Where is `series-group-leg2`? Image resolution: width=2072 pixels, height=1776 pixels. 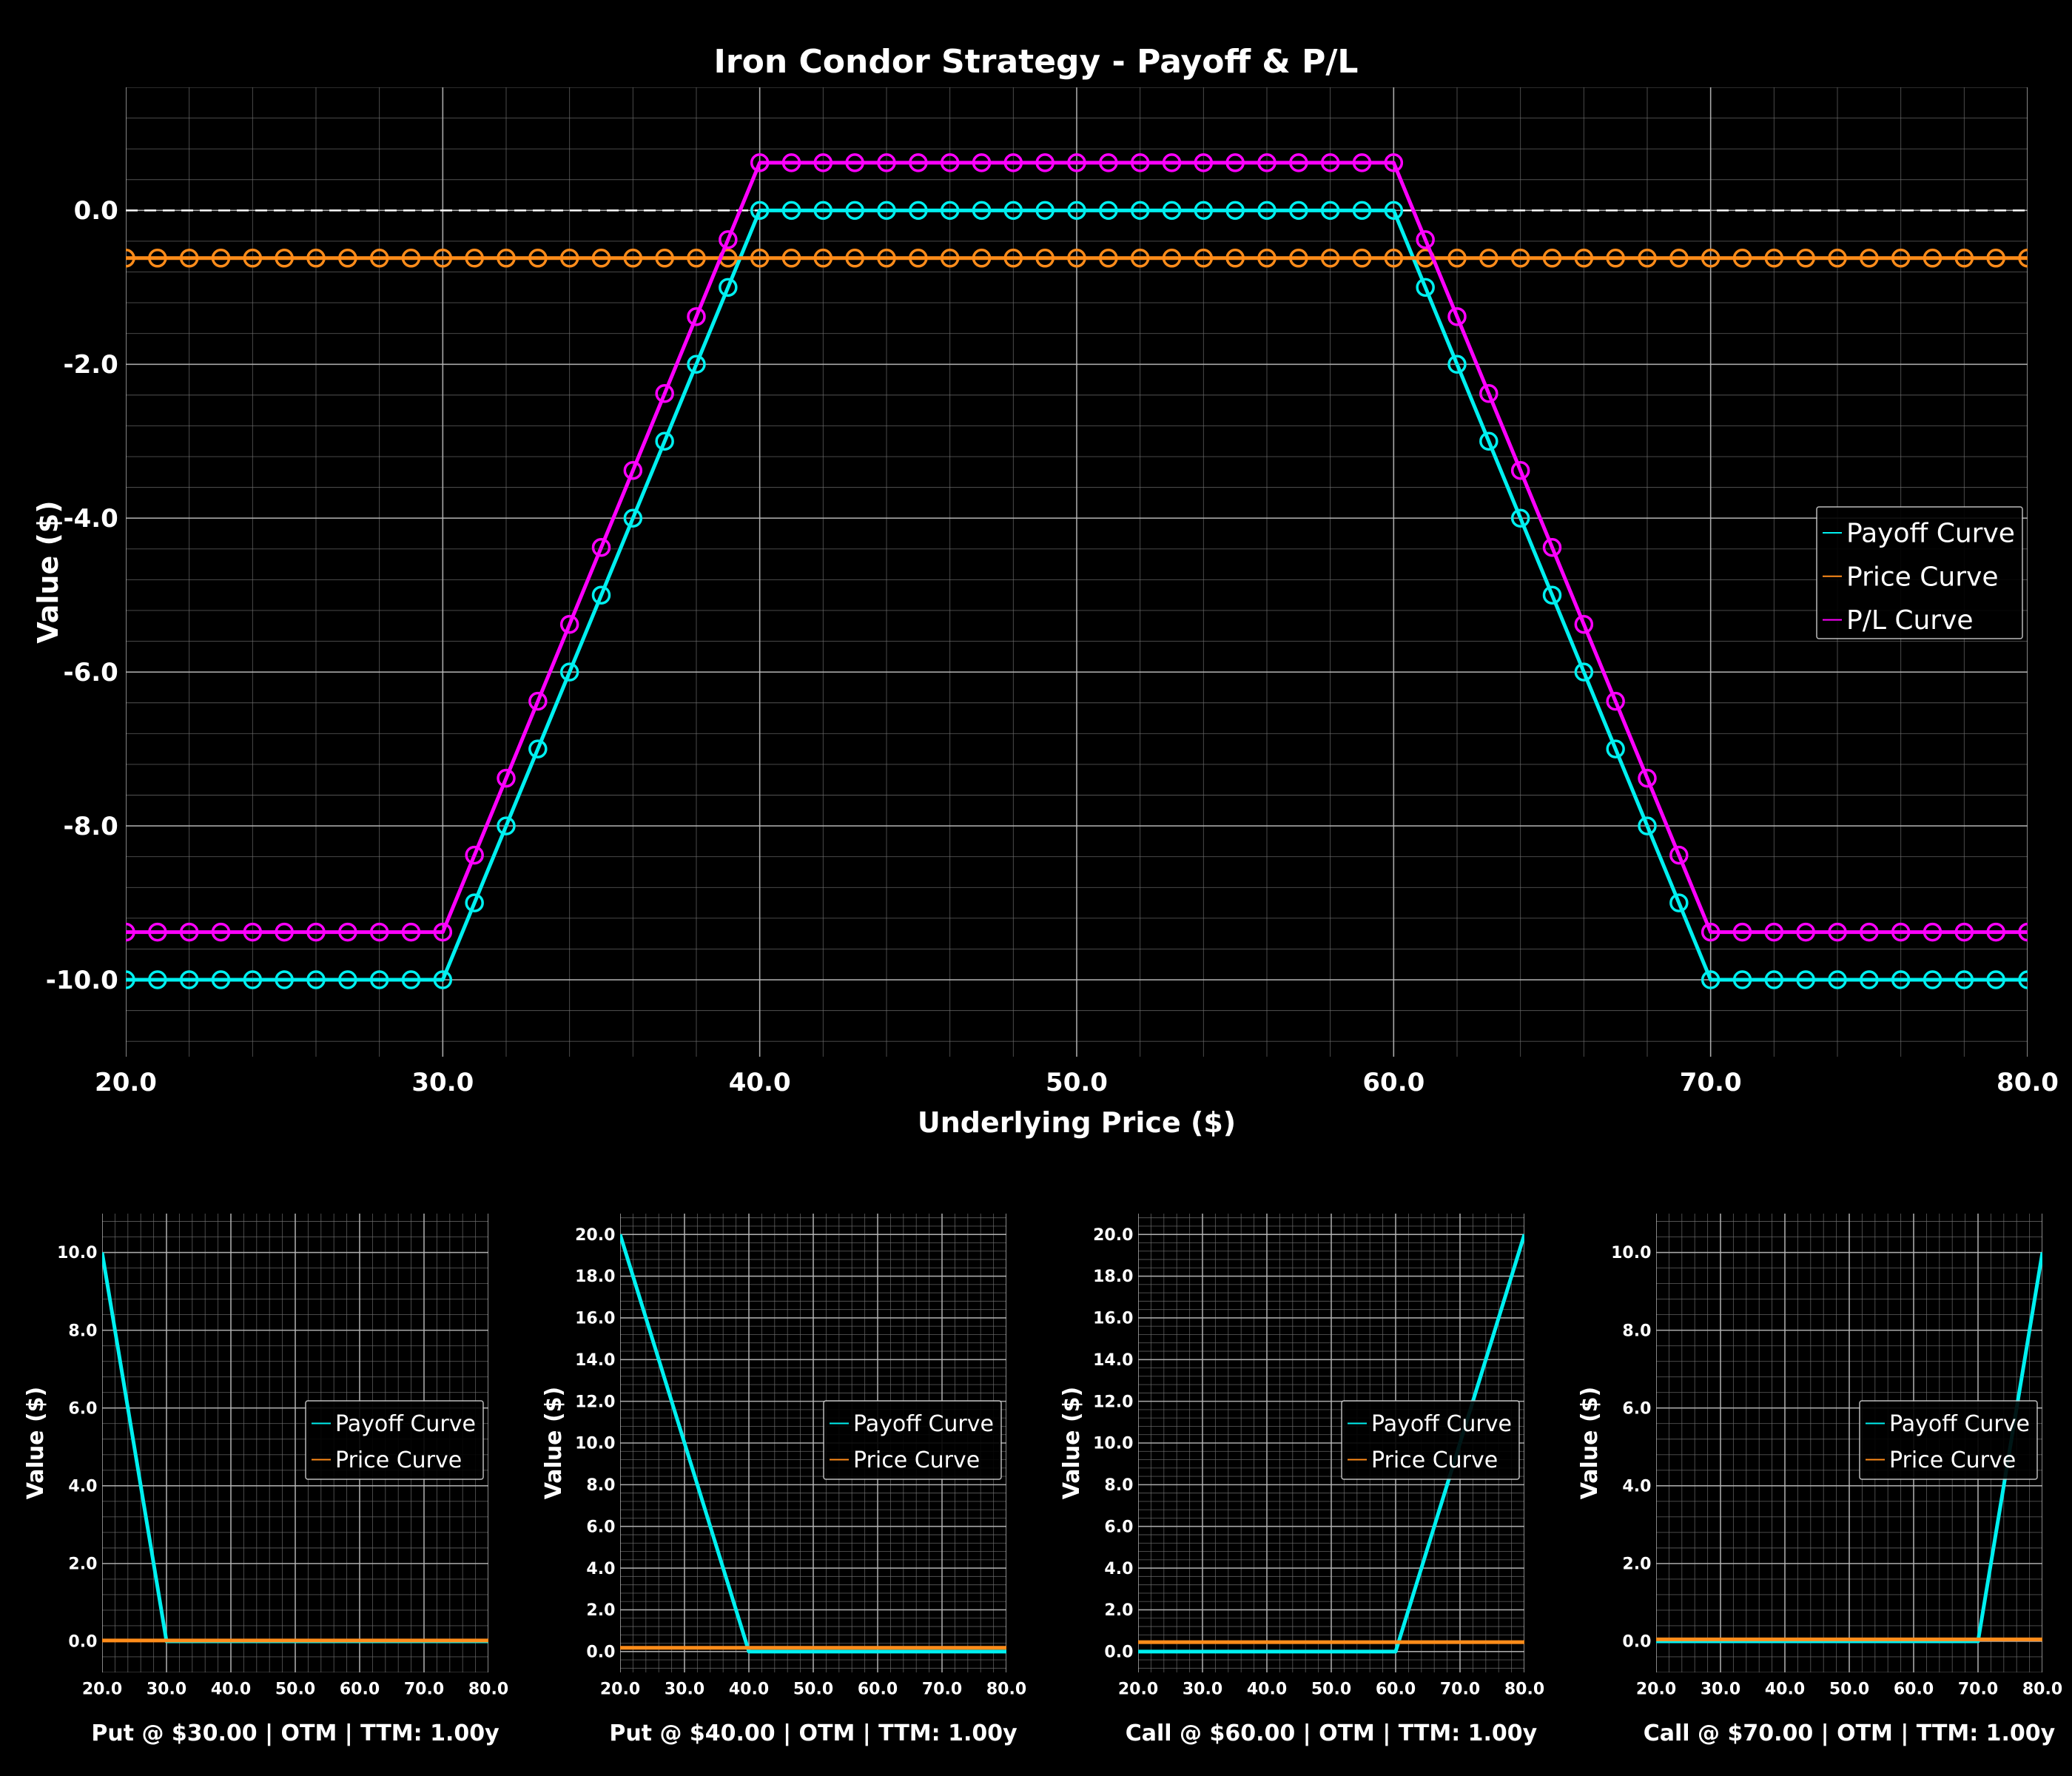
series-group-leg2 is located at coordinates (813, 1444).